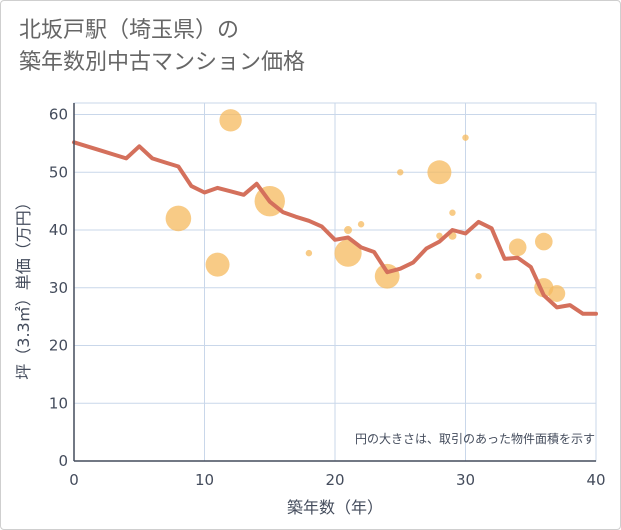  Describe the element at coordinates (58, 230) in the screenshot. I see `y-tick-label: 40` at that location.